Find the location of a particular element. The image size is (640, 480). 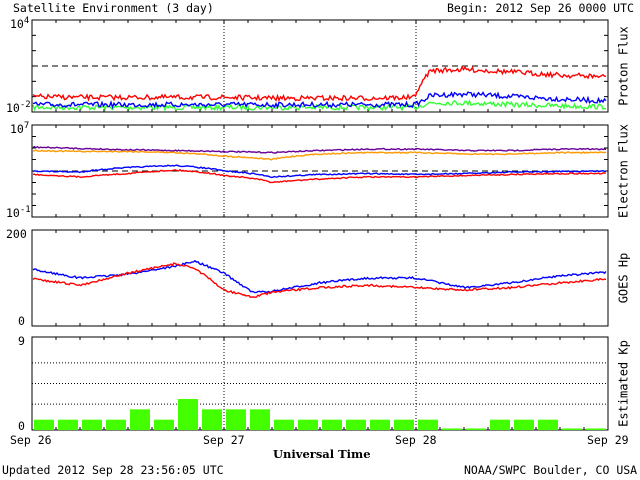

xtick-label: Sep 27 is located at coordinates (224, 440).